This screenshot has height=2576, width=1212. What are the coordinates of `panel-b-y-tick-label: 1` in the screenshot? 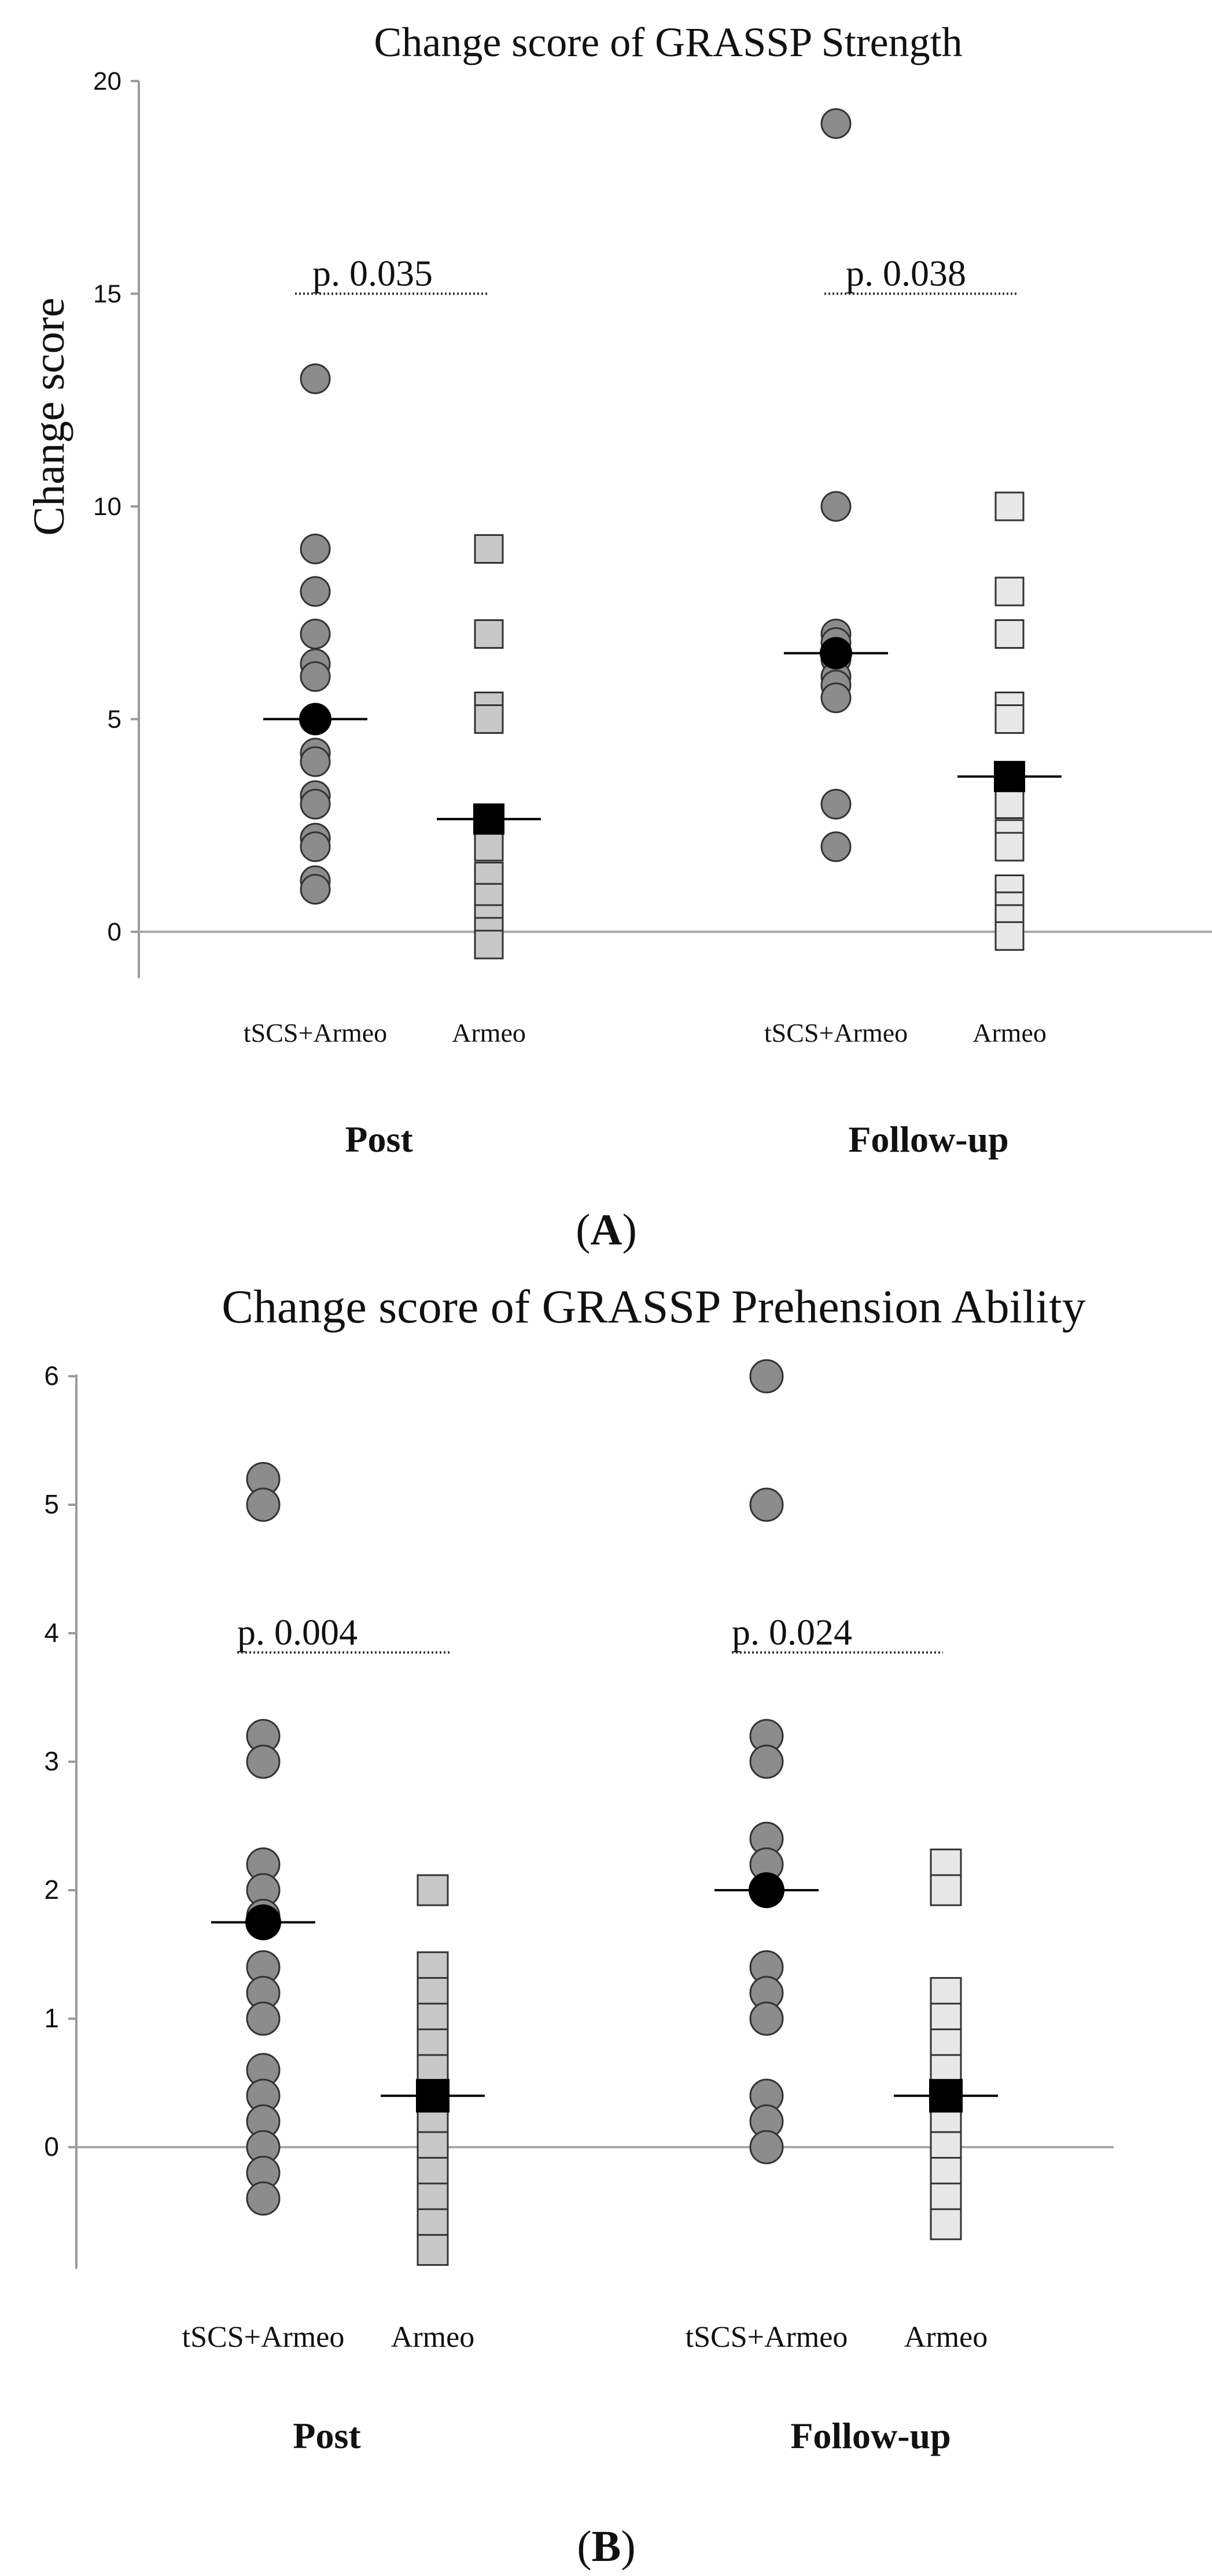 It's located at (51, 2018).